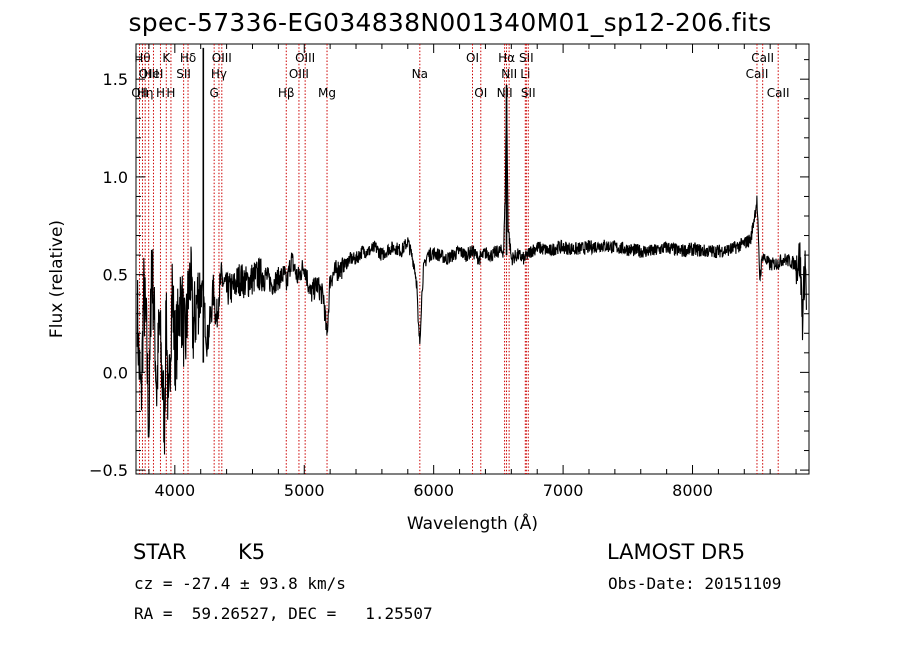 The height and width of the screenshot is (649, 900). Describe the element at coordinates (563, 490) in the screenshot. I see `x-tick-label-3: 7000` at that location.